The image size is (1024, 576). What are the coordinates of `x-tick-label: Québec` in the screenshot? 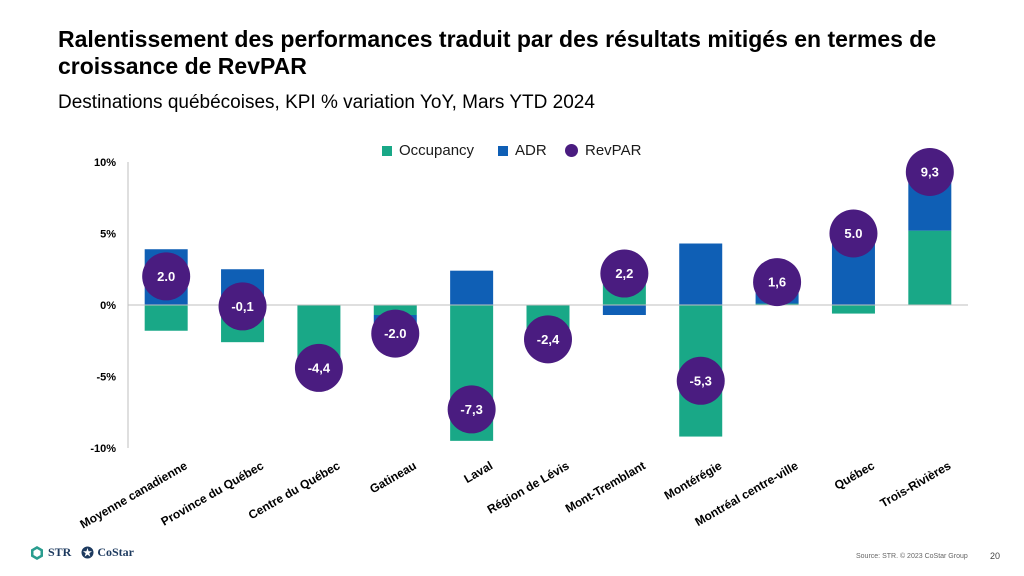 It's located at (854, 475).